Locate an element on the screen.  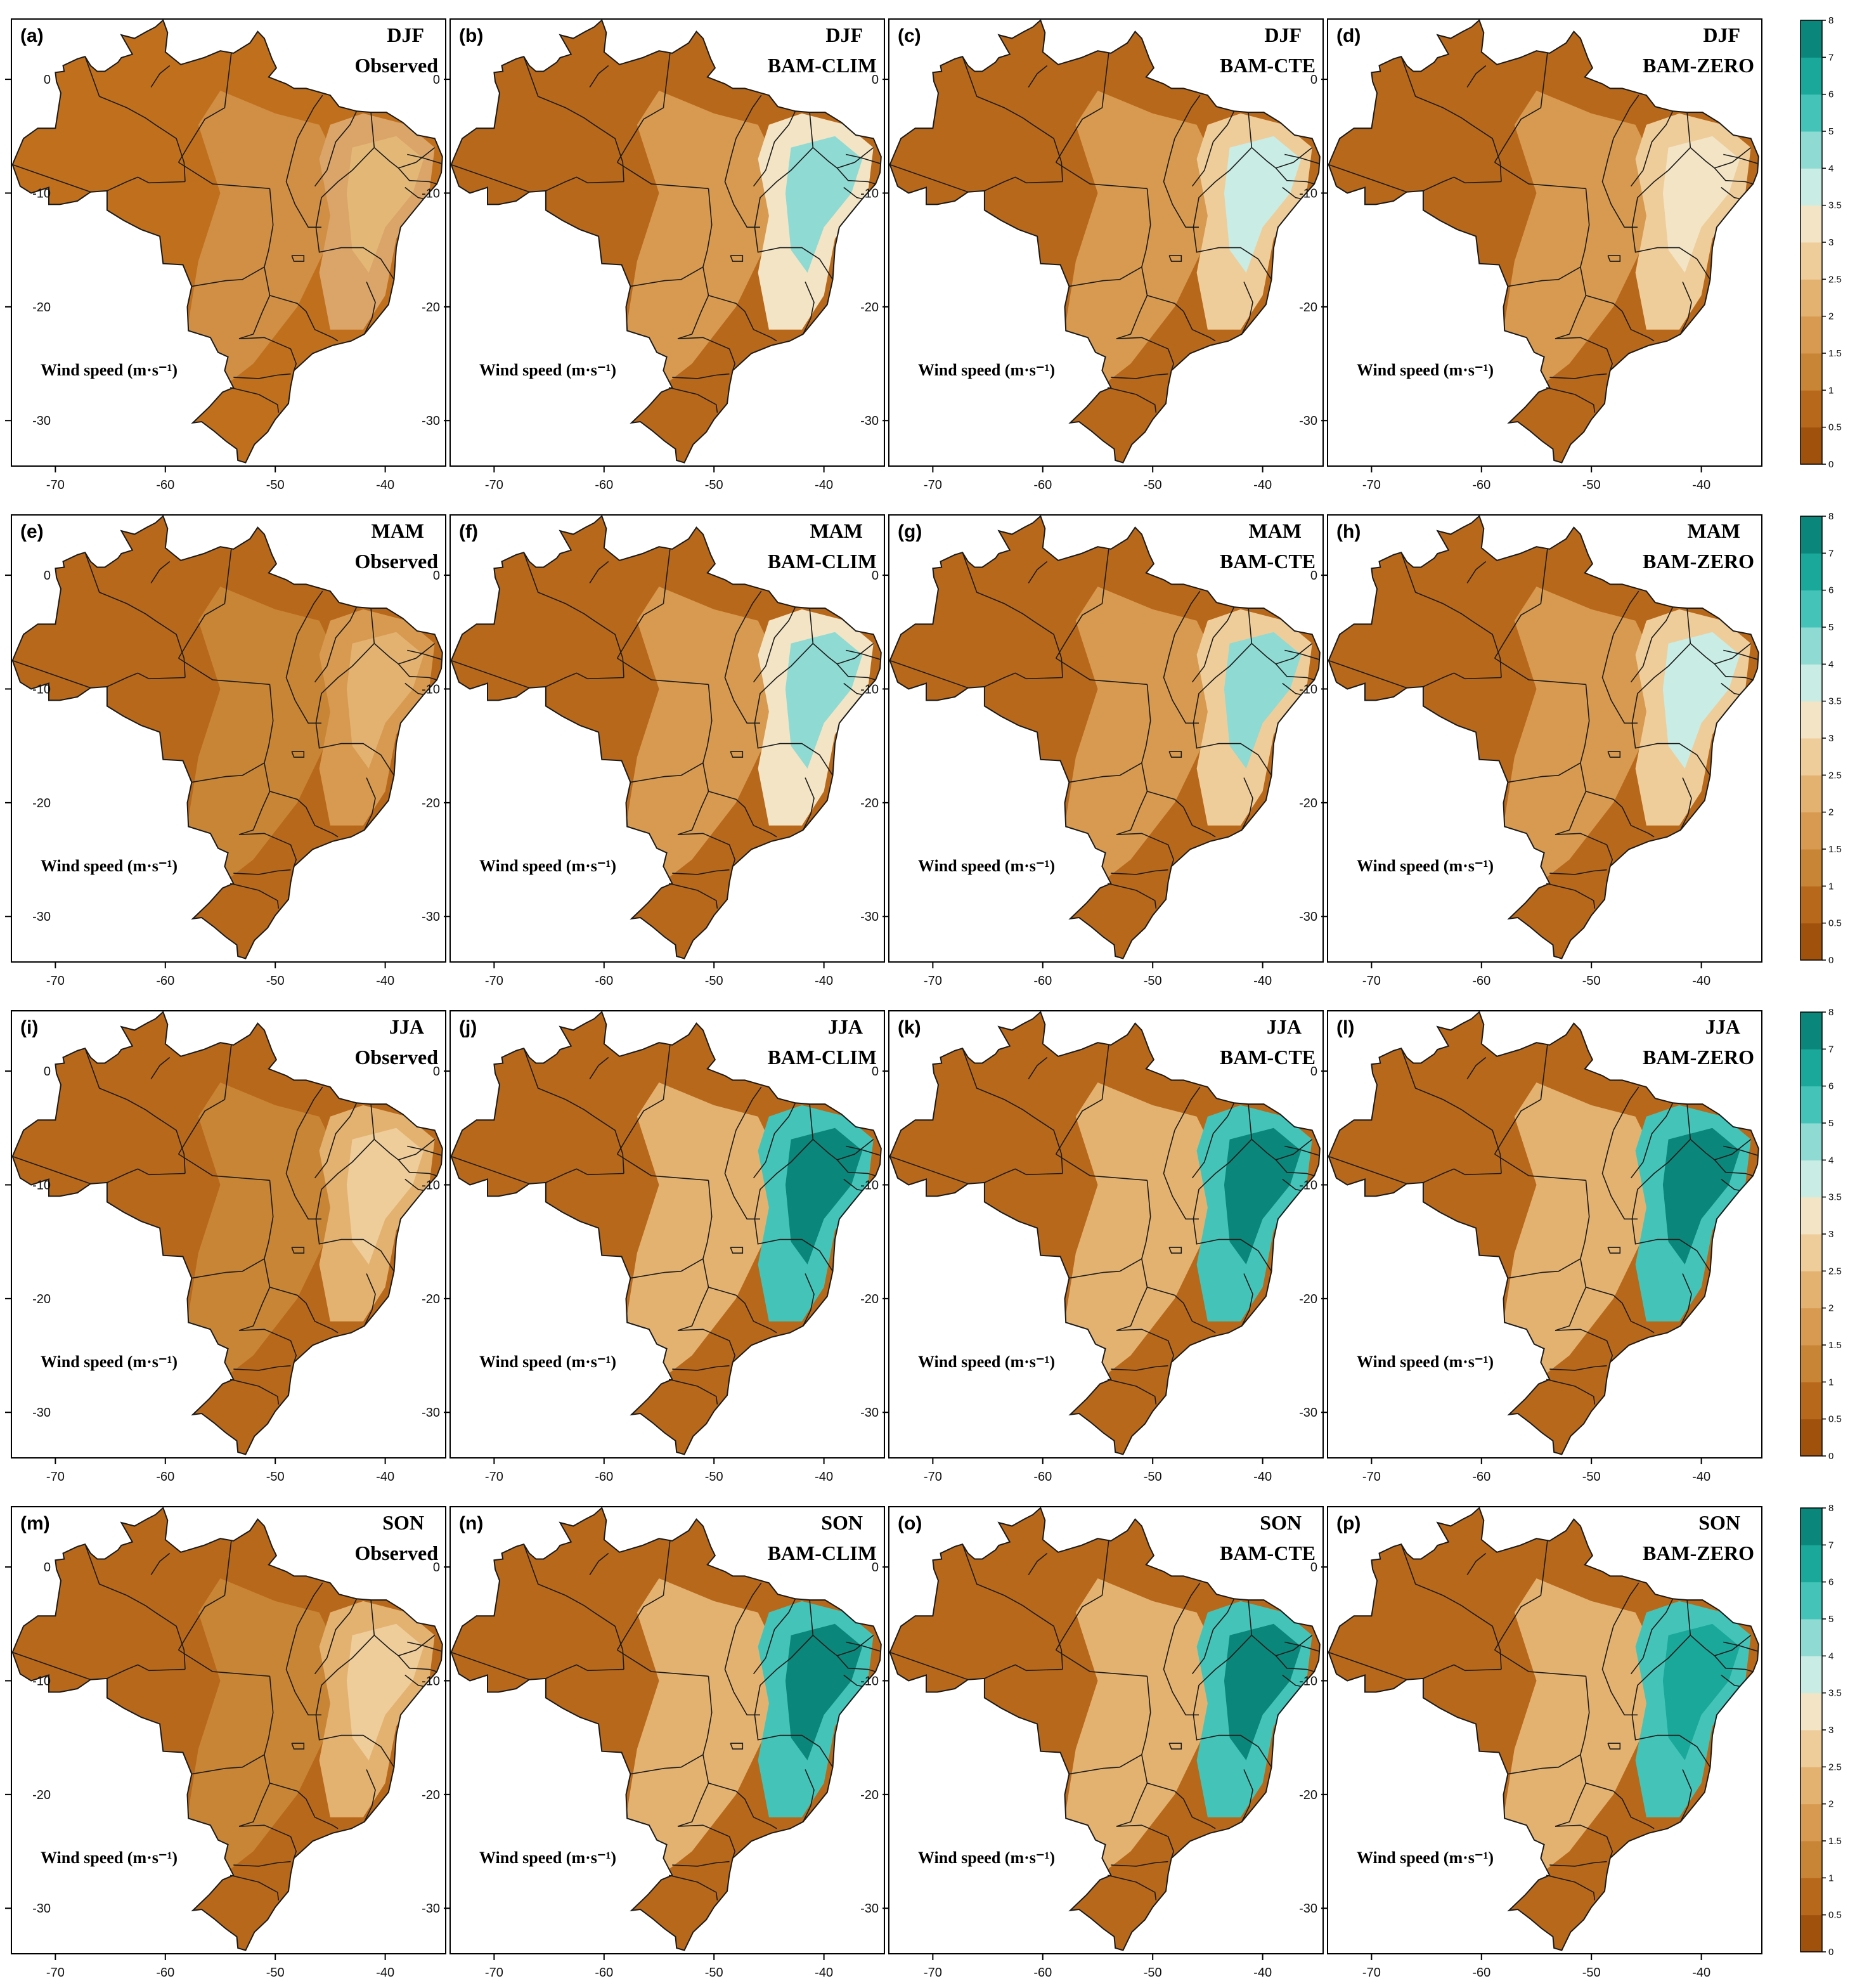
units-label: Wind speed (m·s⁻¹) is located at coordinates (987, 866).